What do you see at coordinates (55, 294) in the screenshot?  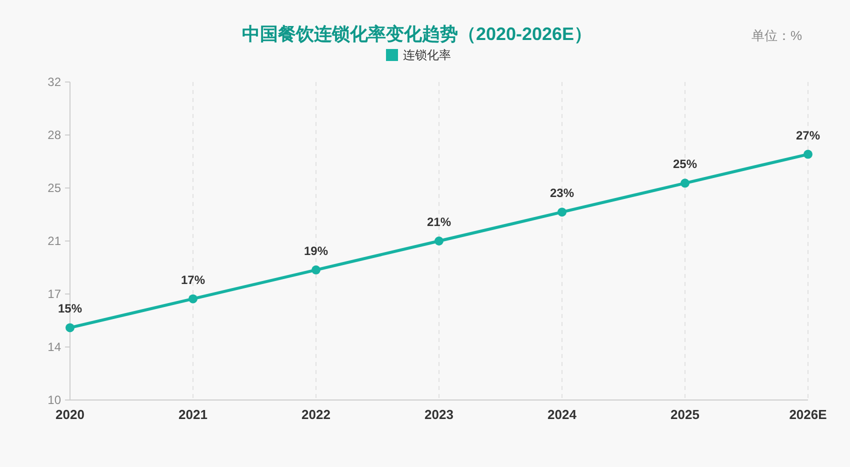 I see `y-tick-label: 17` at bounding box center [55, 294].